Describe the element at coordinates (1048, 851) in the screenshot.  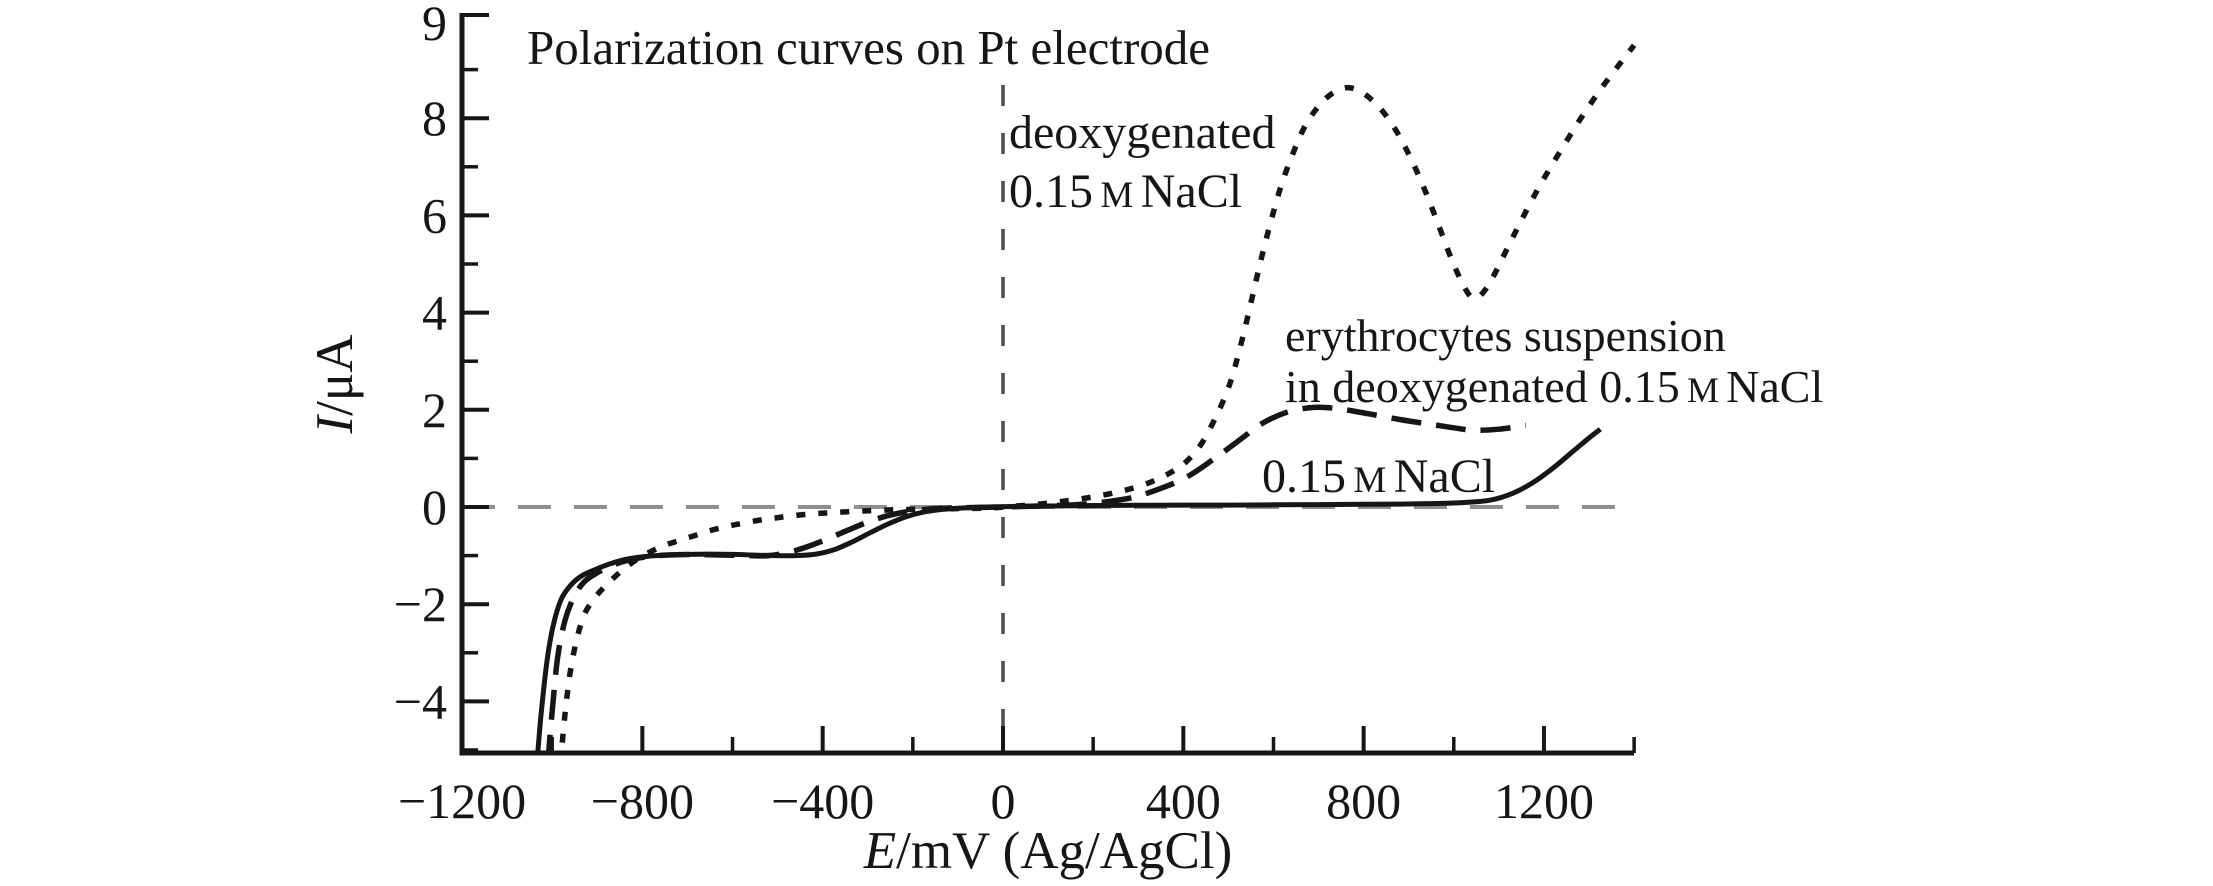
I see `x-axis-label: E/mV (Ag/AgCl)` at that location.